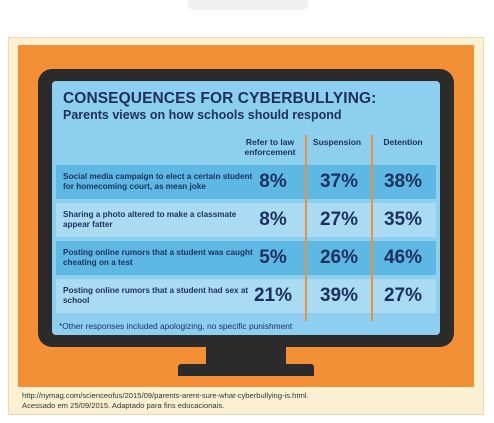  What do you see at coordinates (270, 147) in the screenshot?
I see `column-header-law: Refer to law enforcement` at bounding box center [270, 147].